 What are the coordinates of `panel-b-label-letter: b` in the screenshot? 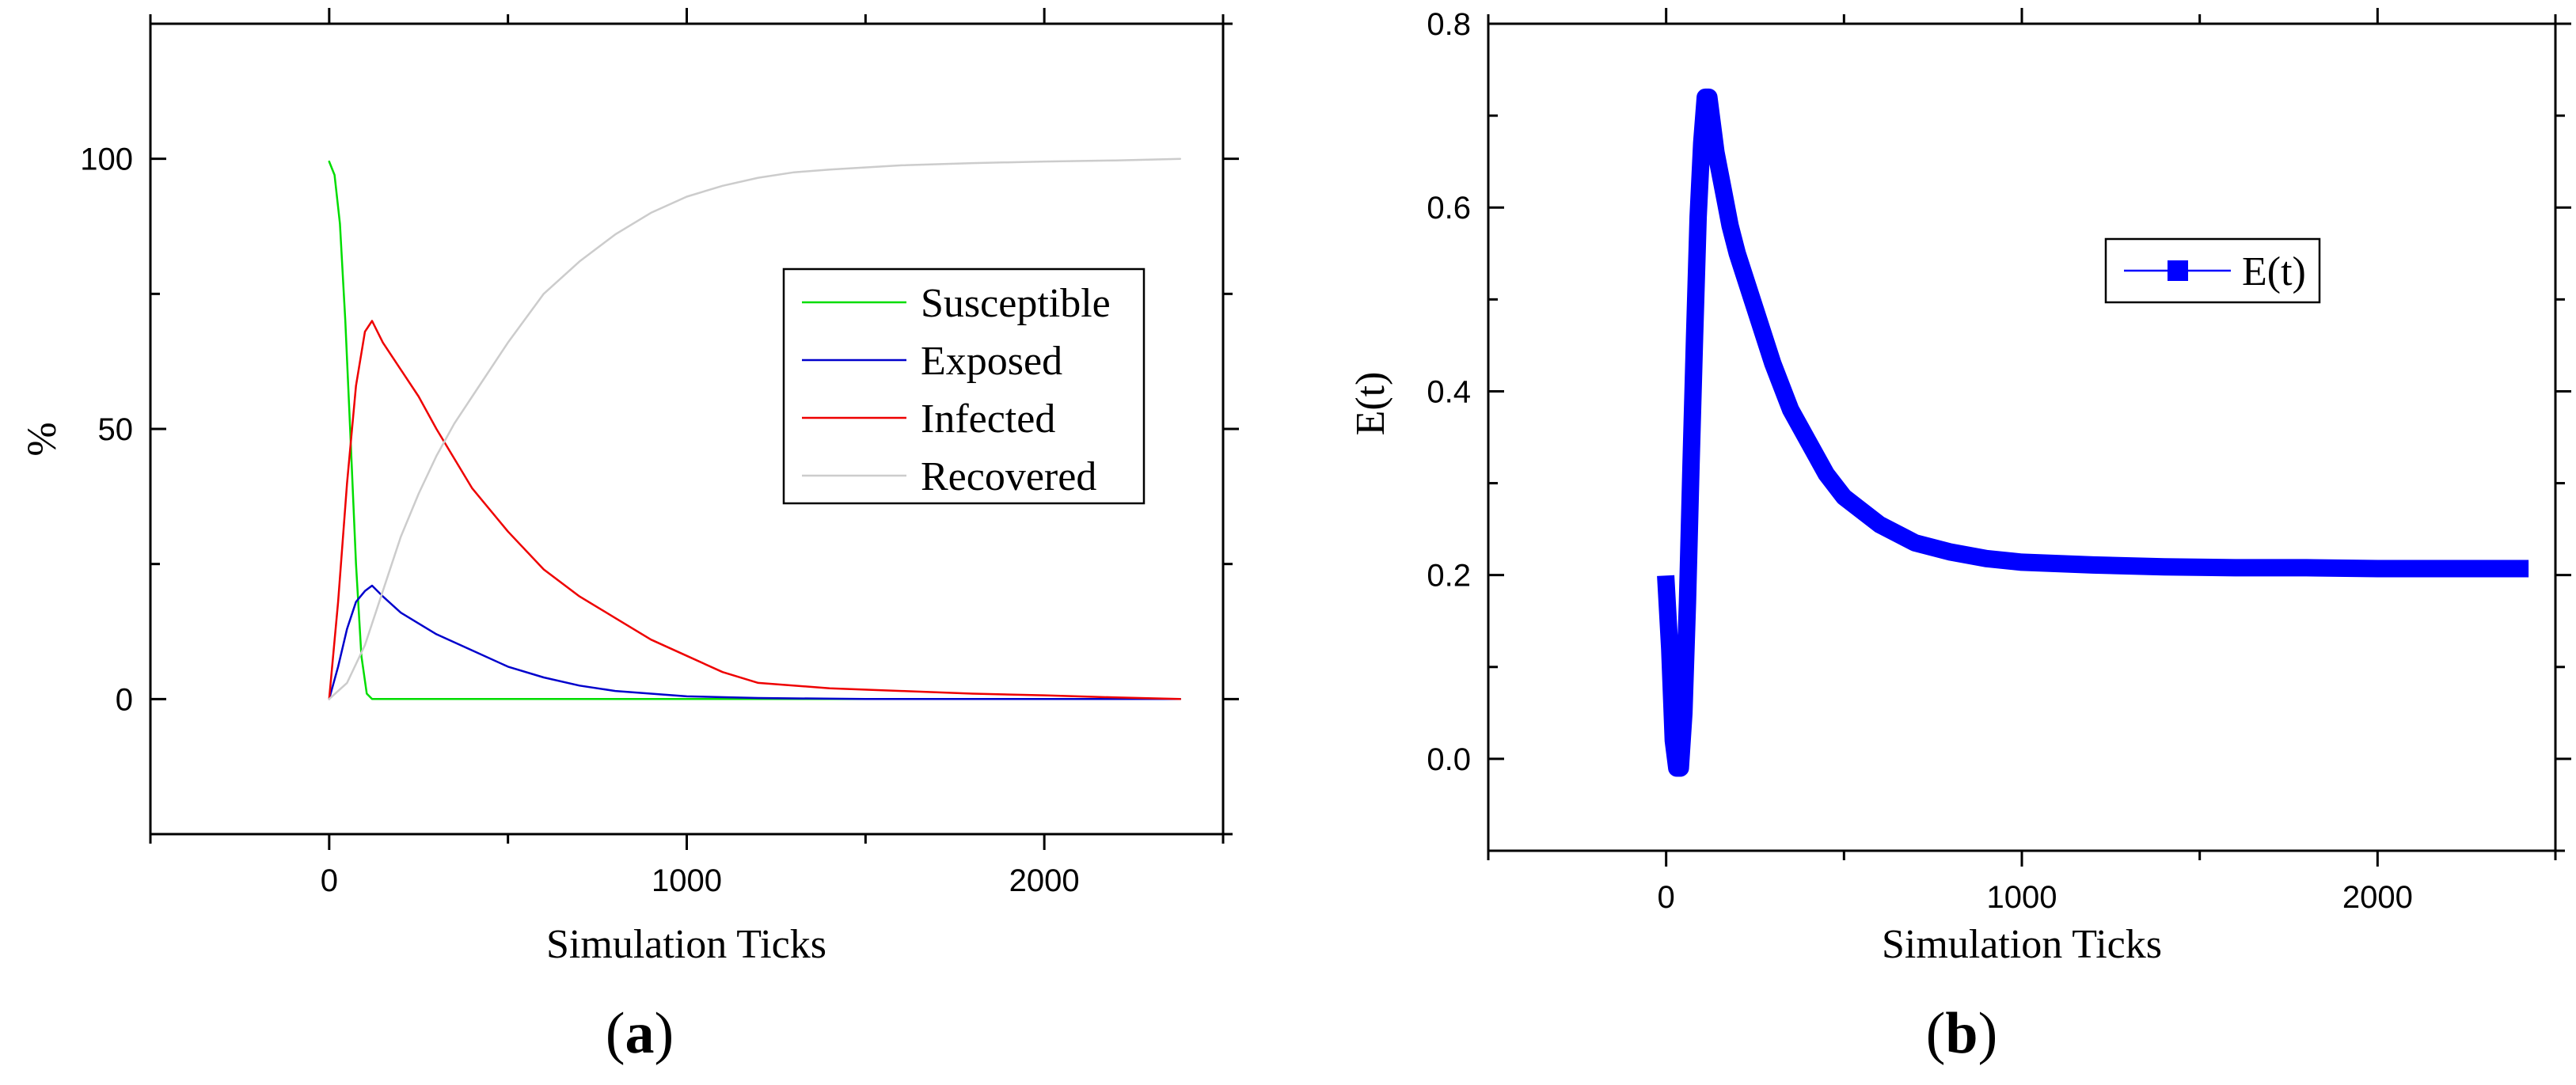 It's located at (1962, 1034).